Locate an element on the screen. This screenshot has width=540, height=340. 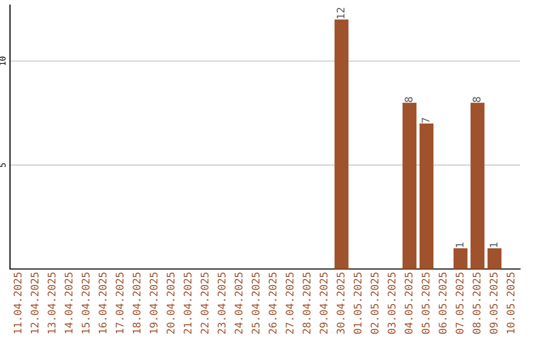
x-tick-label: 27.04.2025 is located at coordinates (290, 303).